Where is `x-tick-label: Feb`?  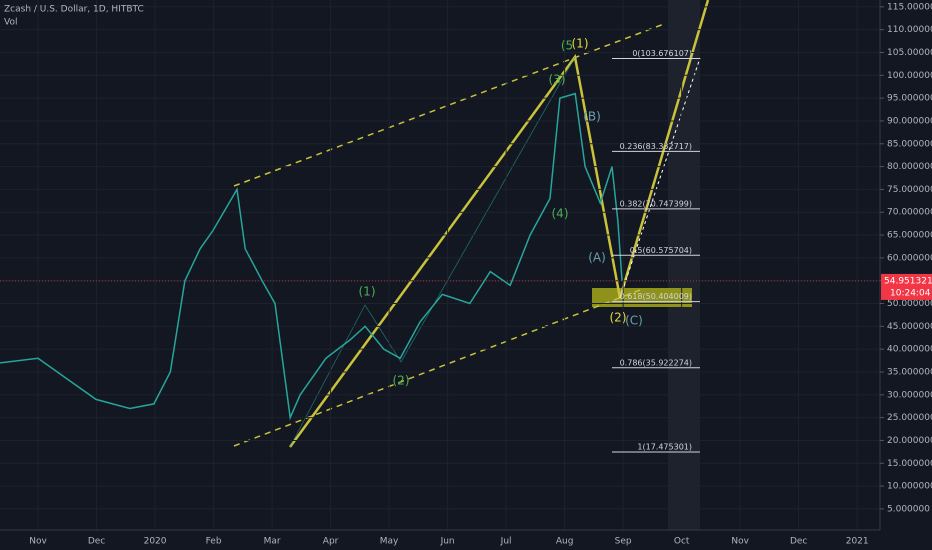 x-tick-label: Feb is located at coordinates (214, 542).